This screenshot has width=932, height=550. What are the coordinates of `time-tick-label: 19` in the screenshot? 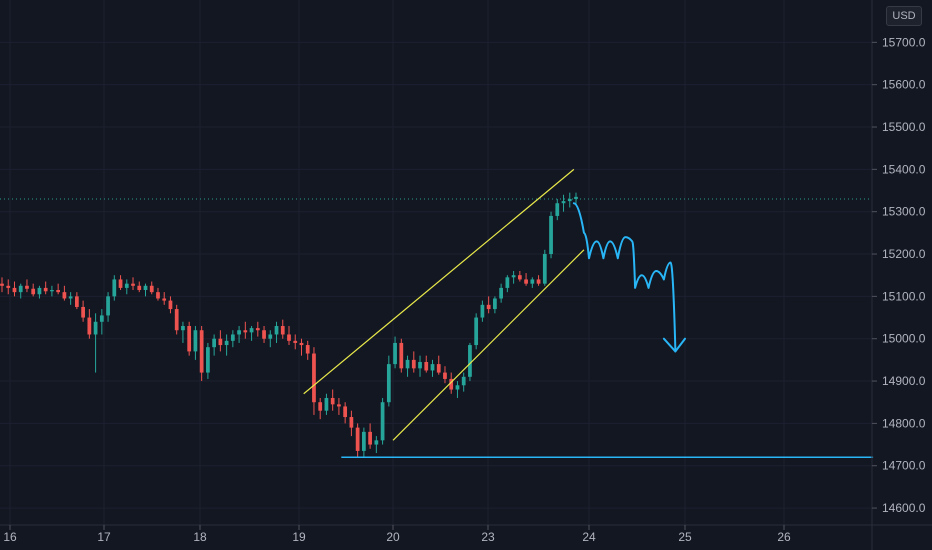 It's located at (299, 537).